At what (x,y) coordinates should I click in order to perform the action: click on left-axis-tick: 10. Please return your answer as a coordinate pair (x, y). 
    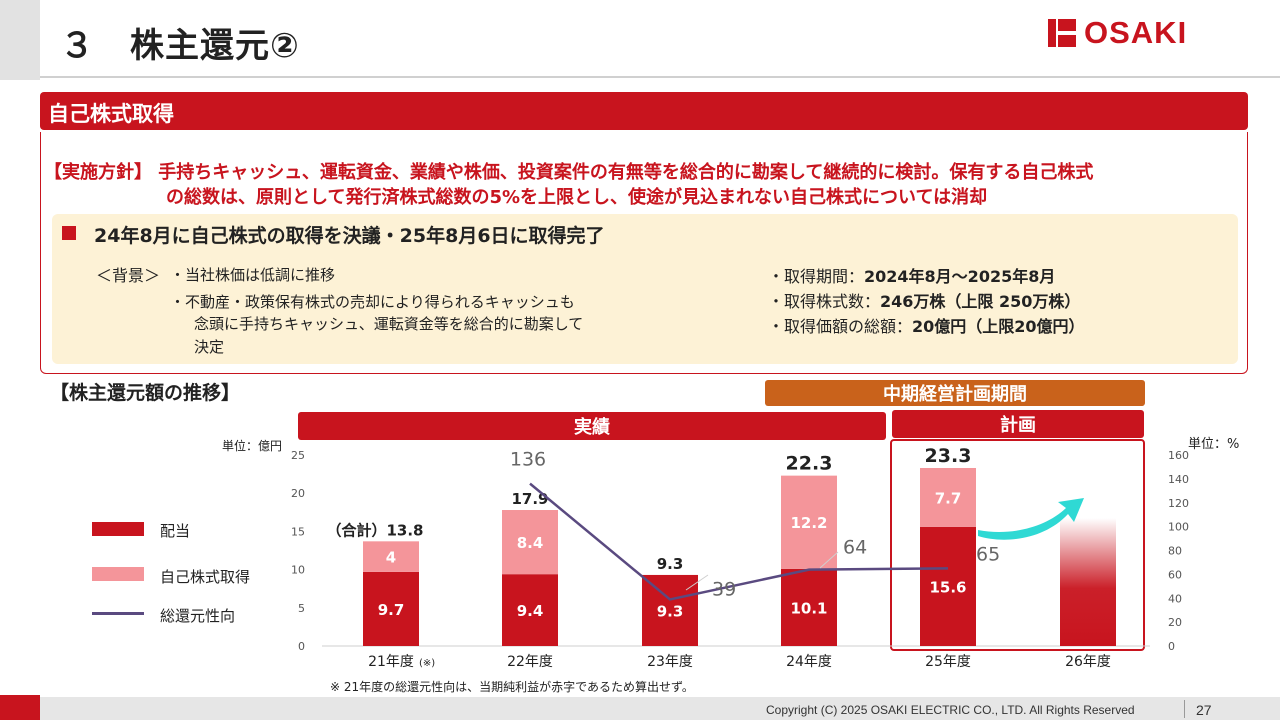
    Looking at the image, I should click on (298, 570).